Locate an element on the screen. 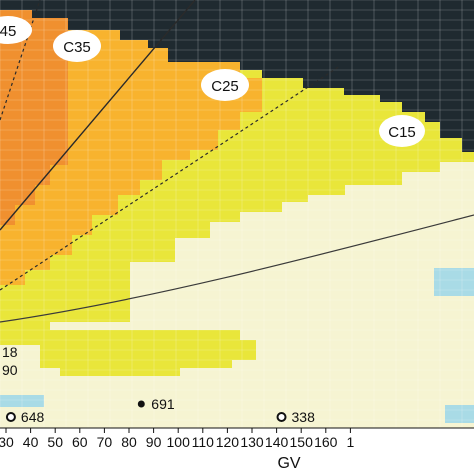 The height and width of the screenshot is (474, 474). contour-label-c15-text: C15 is located at coordinates (402, 132).